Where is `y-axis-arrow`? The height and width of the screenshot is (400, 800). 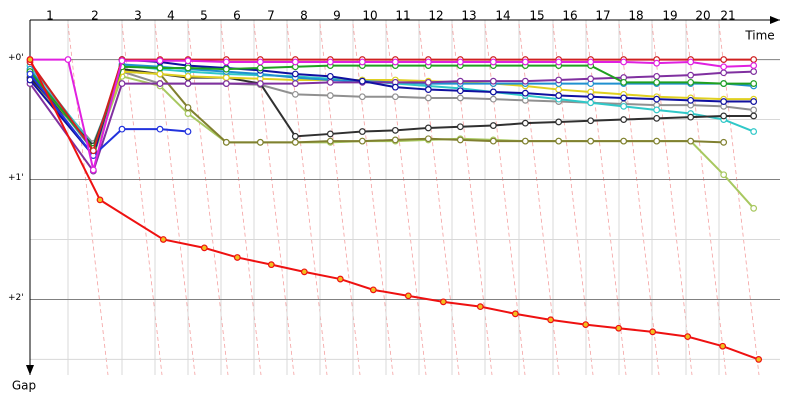 y-axis-arrow is located at coordinates (30, 370).